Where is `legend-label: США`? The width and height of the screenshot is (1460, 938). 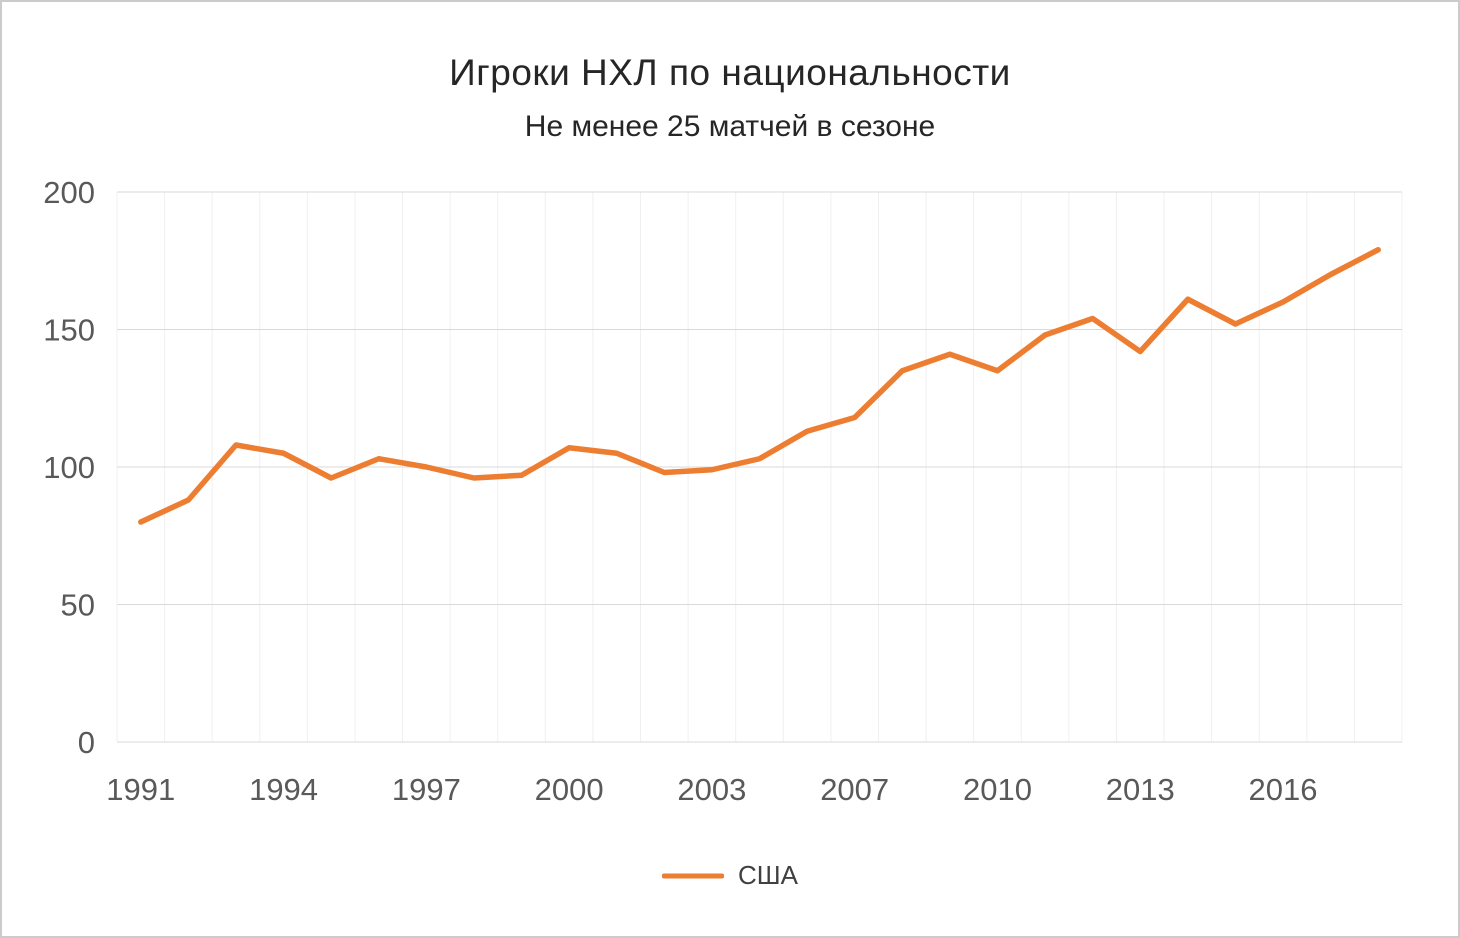
legend-label: США is located at coordinates (768, 875).